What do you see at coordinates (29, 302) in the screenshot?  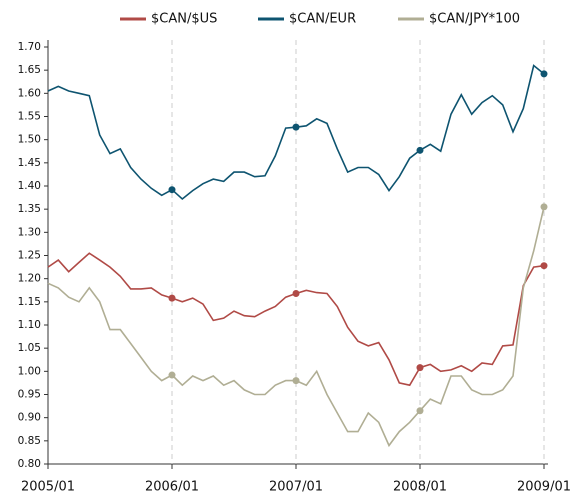 I see `y-tick-label: 1.15` at bounding box center [29, 302].